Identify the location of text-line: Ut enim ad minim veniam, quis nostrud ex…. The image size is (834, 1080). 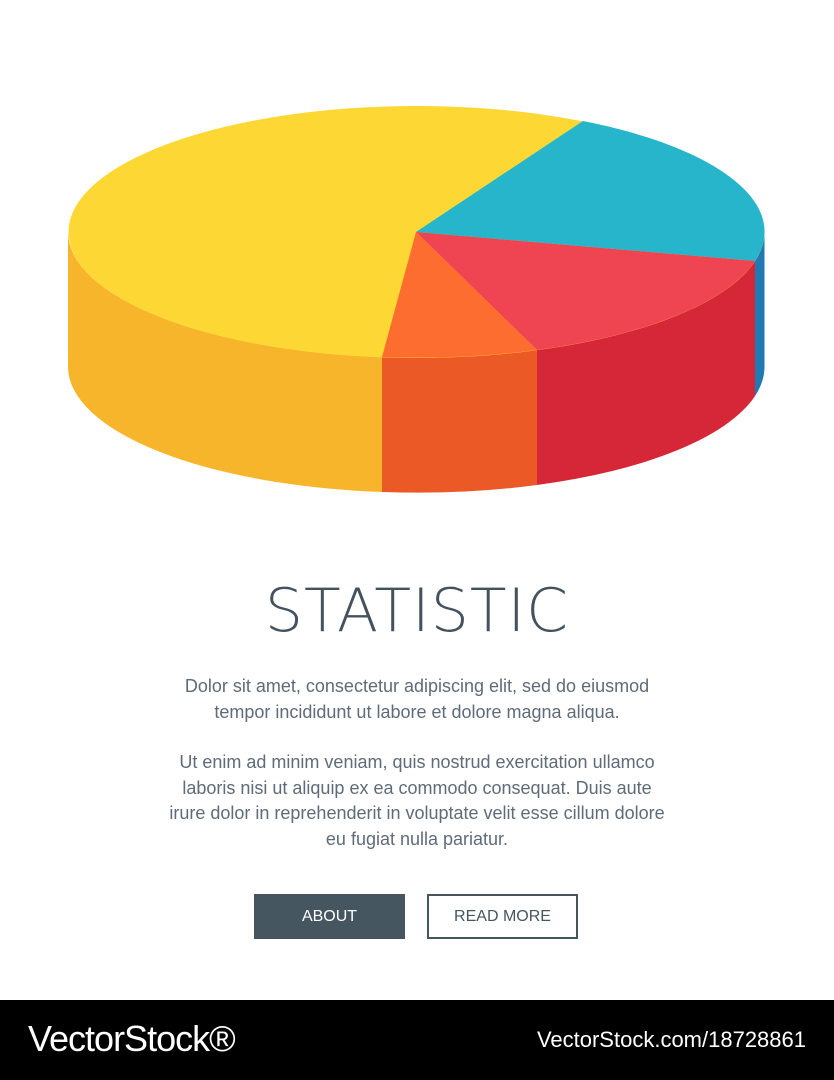
(417, 762).